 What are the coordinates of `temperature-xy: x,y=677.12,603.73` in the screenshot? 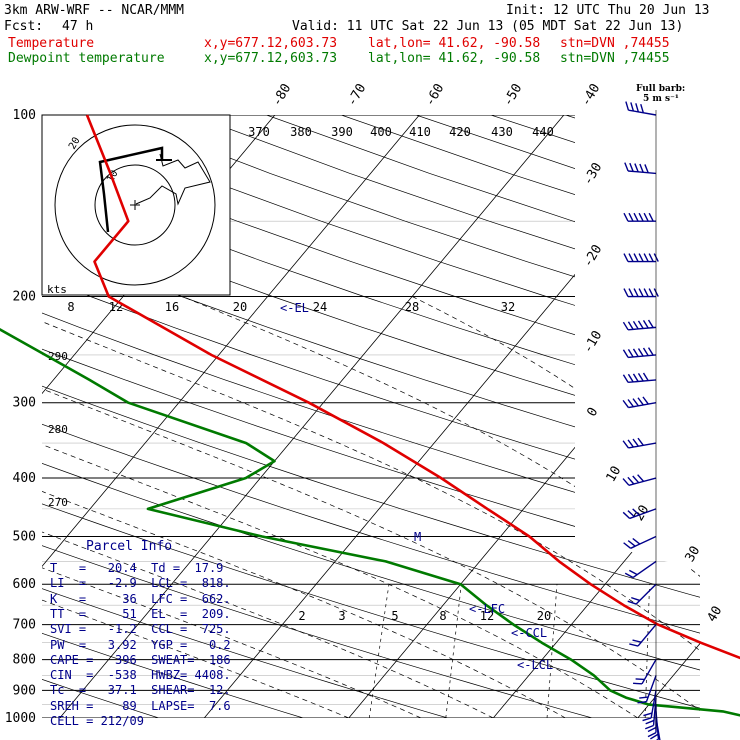 It's located at (271, 43).